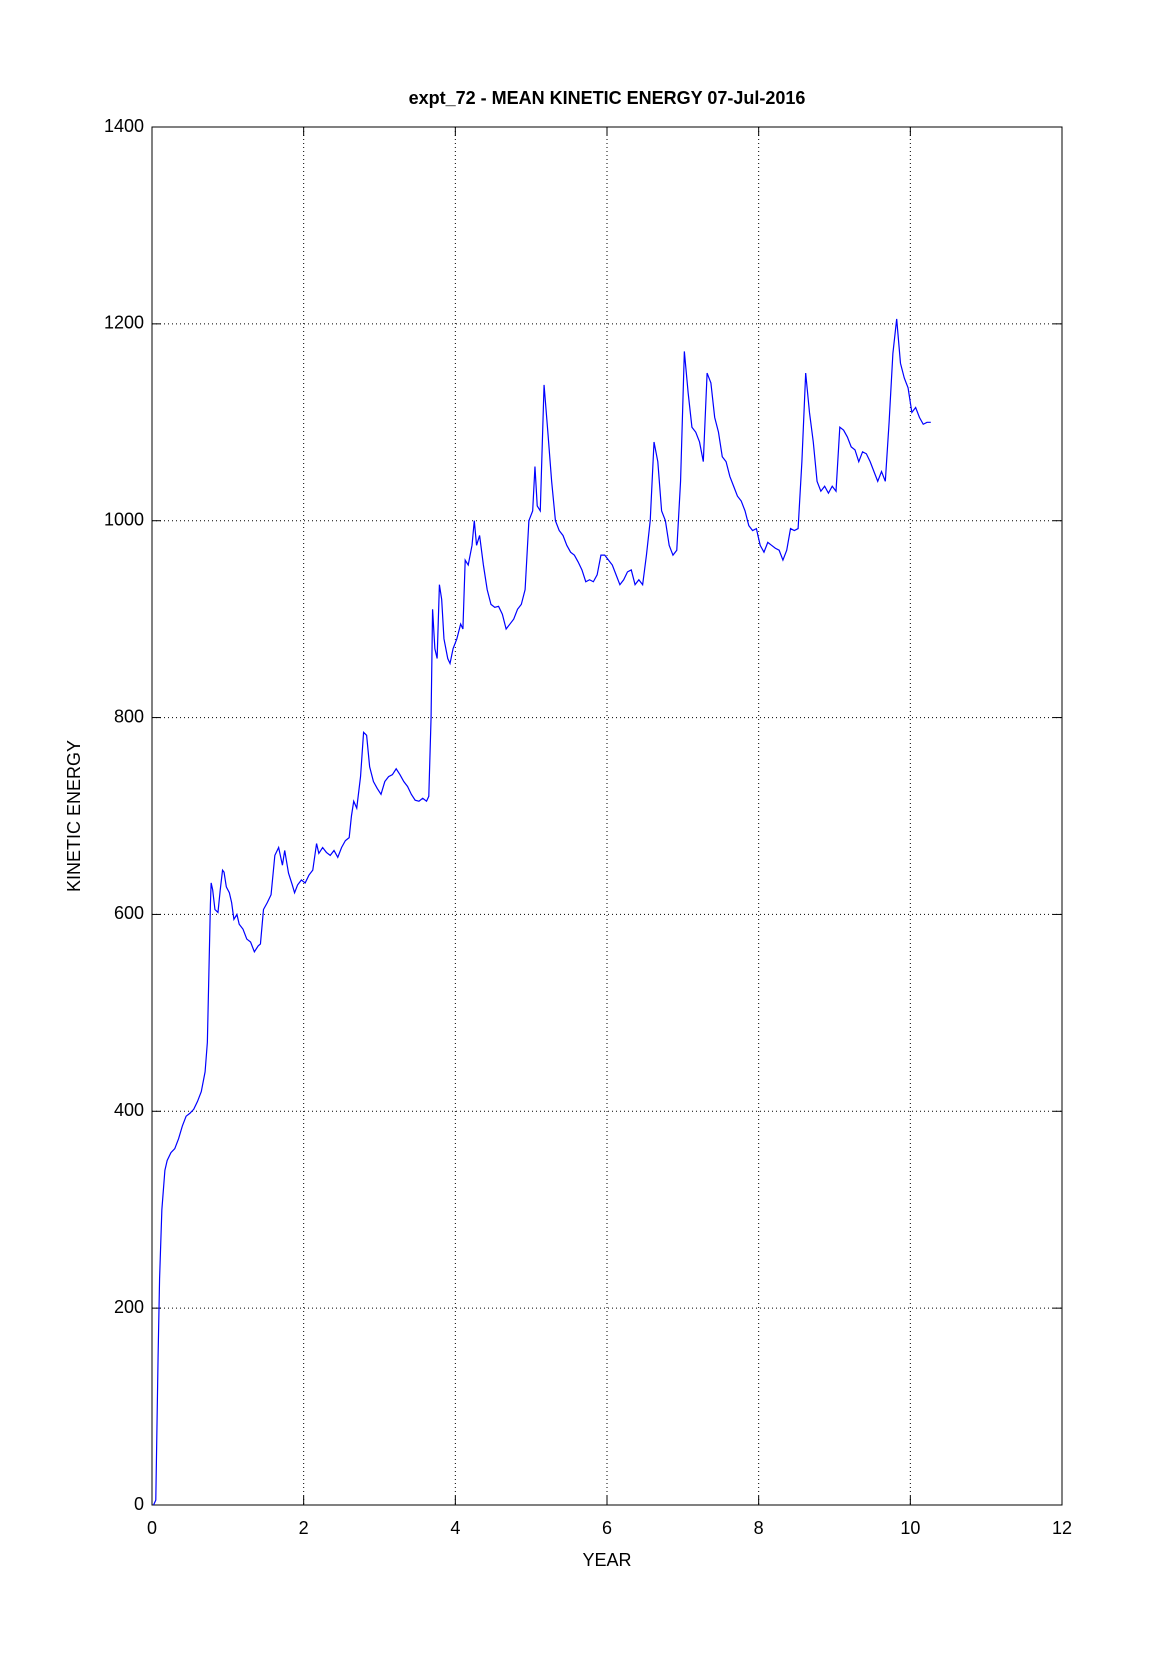 The image size is (1165, 1679). I want to click on y-tick-label: 800, so click(129, 716).